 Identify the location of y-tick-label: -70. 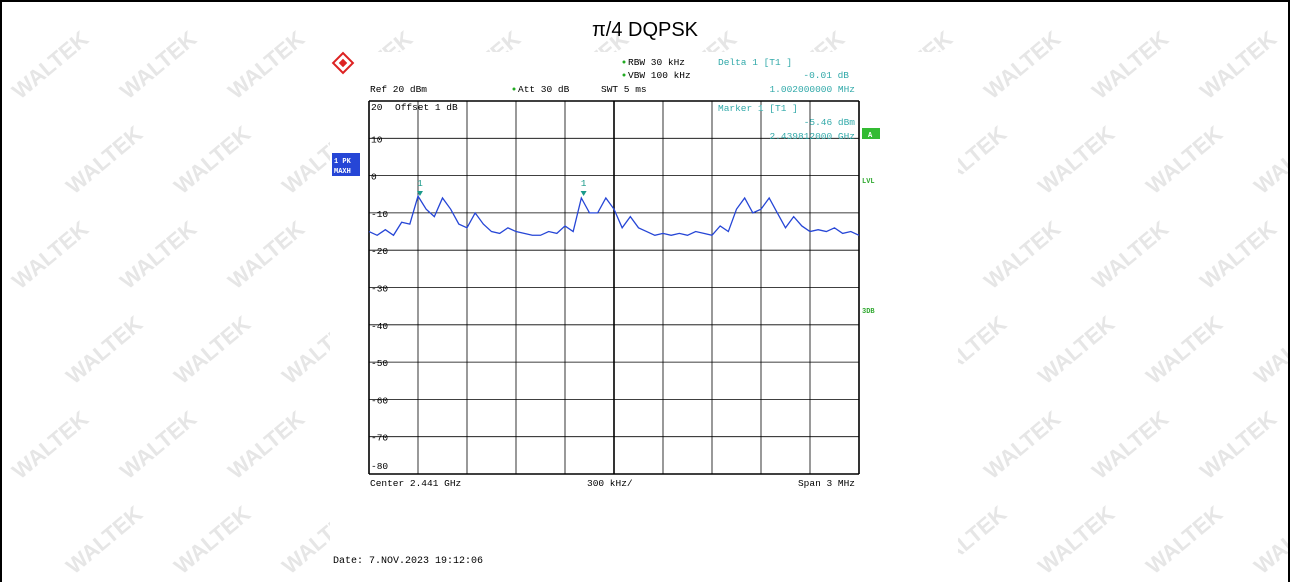
(379, 438).